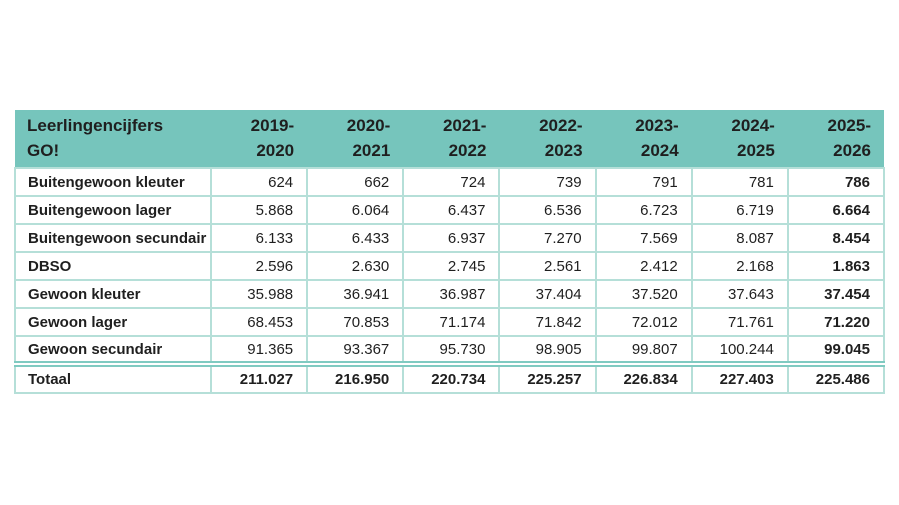  I want to click on cell-value: 5.868, so click(259, 210).